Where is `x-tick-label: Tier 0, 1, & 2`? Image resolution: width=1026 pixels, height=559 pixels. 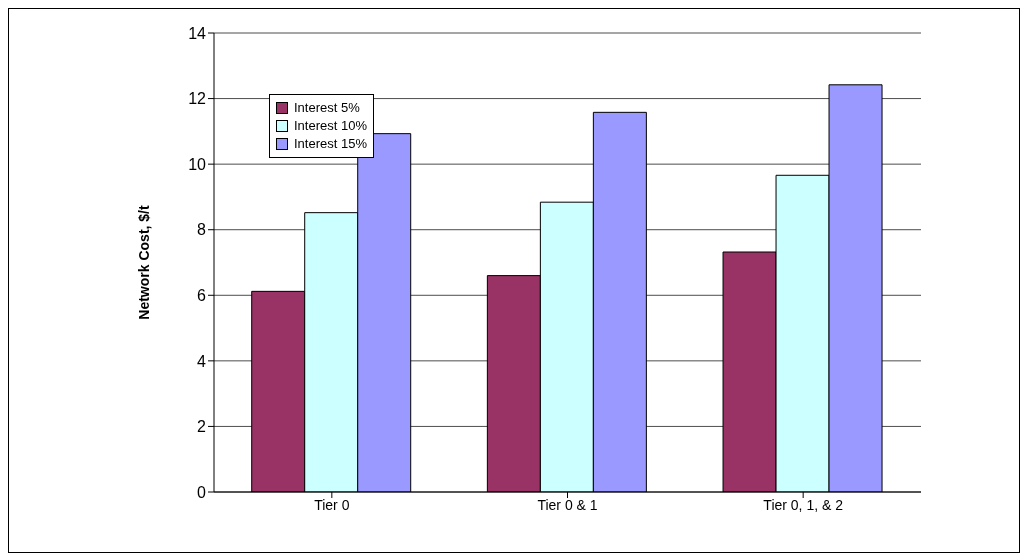
x-tick-label: Tier 0, 1, & 2 is located at coordinates (803, 504).